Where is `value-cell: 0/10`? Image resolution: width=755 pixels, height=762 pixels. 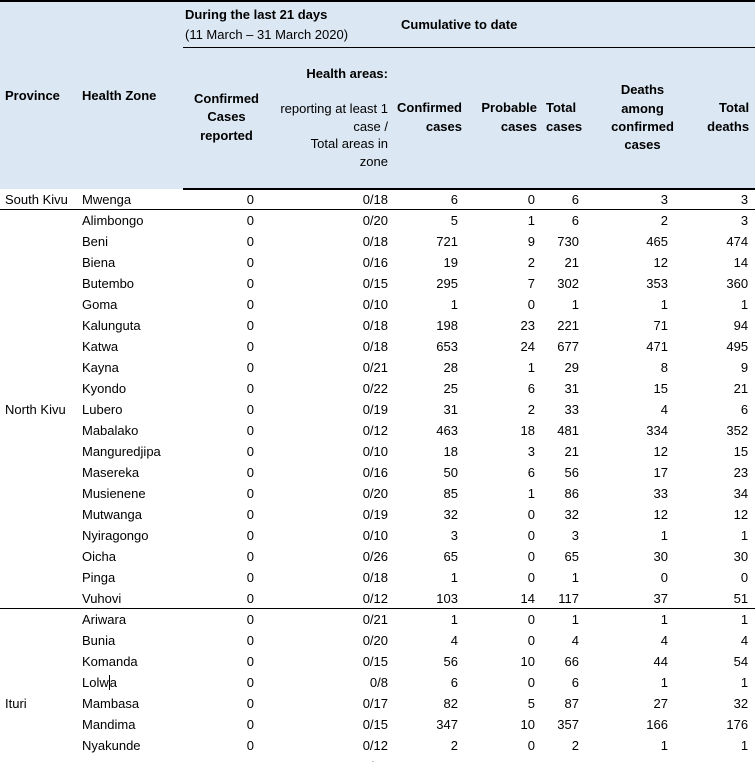
value-cell: 0/10 is located at coordinates (375, 535).